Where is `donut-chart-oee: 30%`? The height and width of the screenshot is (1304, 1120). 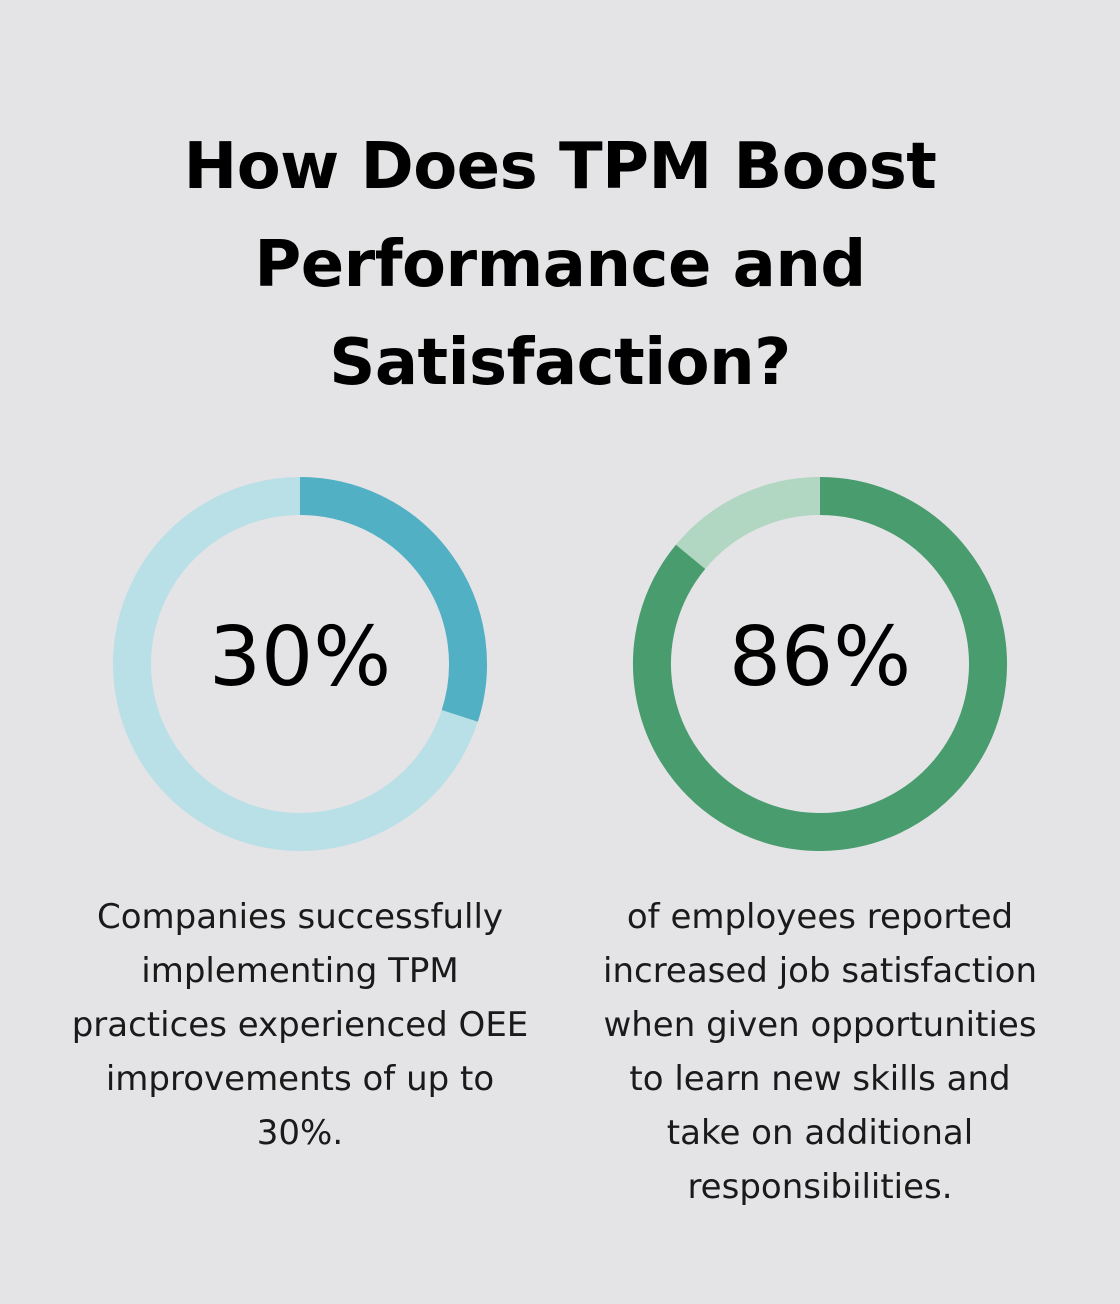
donut-chart-oee: 30% is located at coordinates (300, 664).